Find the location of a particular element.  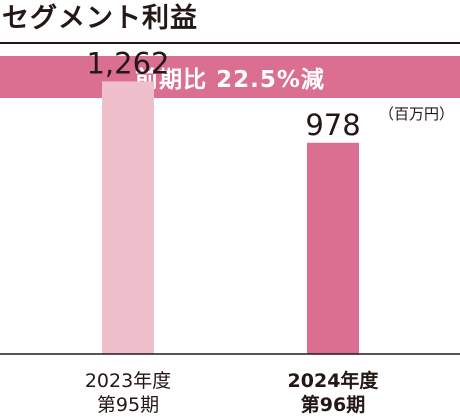

value-labels-group: 1,262 978 is located at coordinates (223, 93).